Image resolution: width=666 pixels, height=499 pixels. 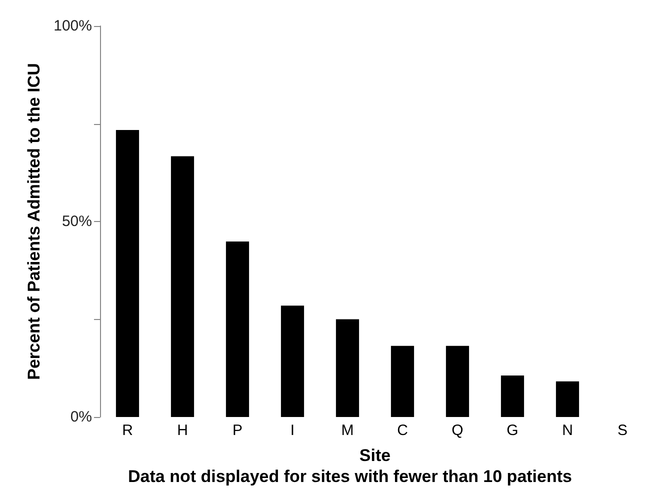 I want to click on y-tick-label: 0%, so click(x=81, y=417).